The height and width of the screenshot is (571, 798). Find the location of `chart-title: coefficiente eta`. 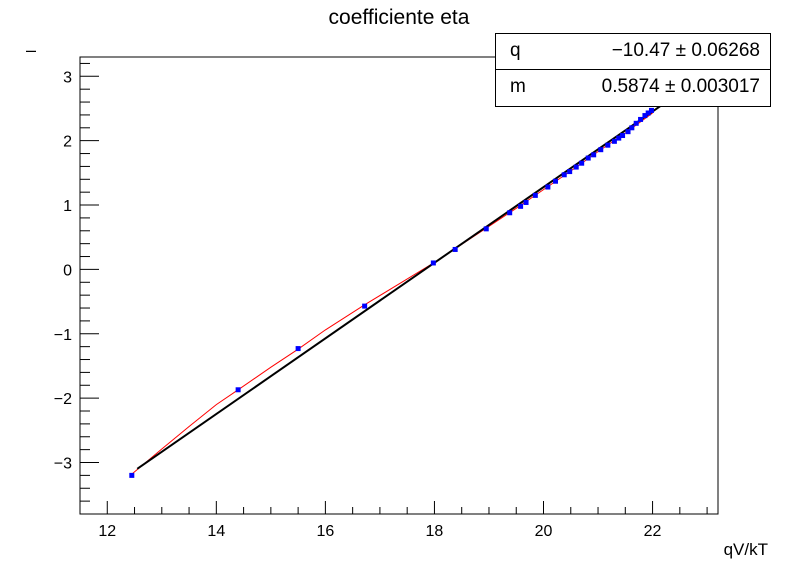

chart-title: coefficiente eta is located at coordinates (399, 17).